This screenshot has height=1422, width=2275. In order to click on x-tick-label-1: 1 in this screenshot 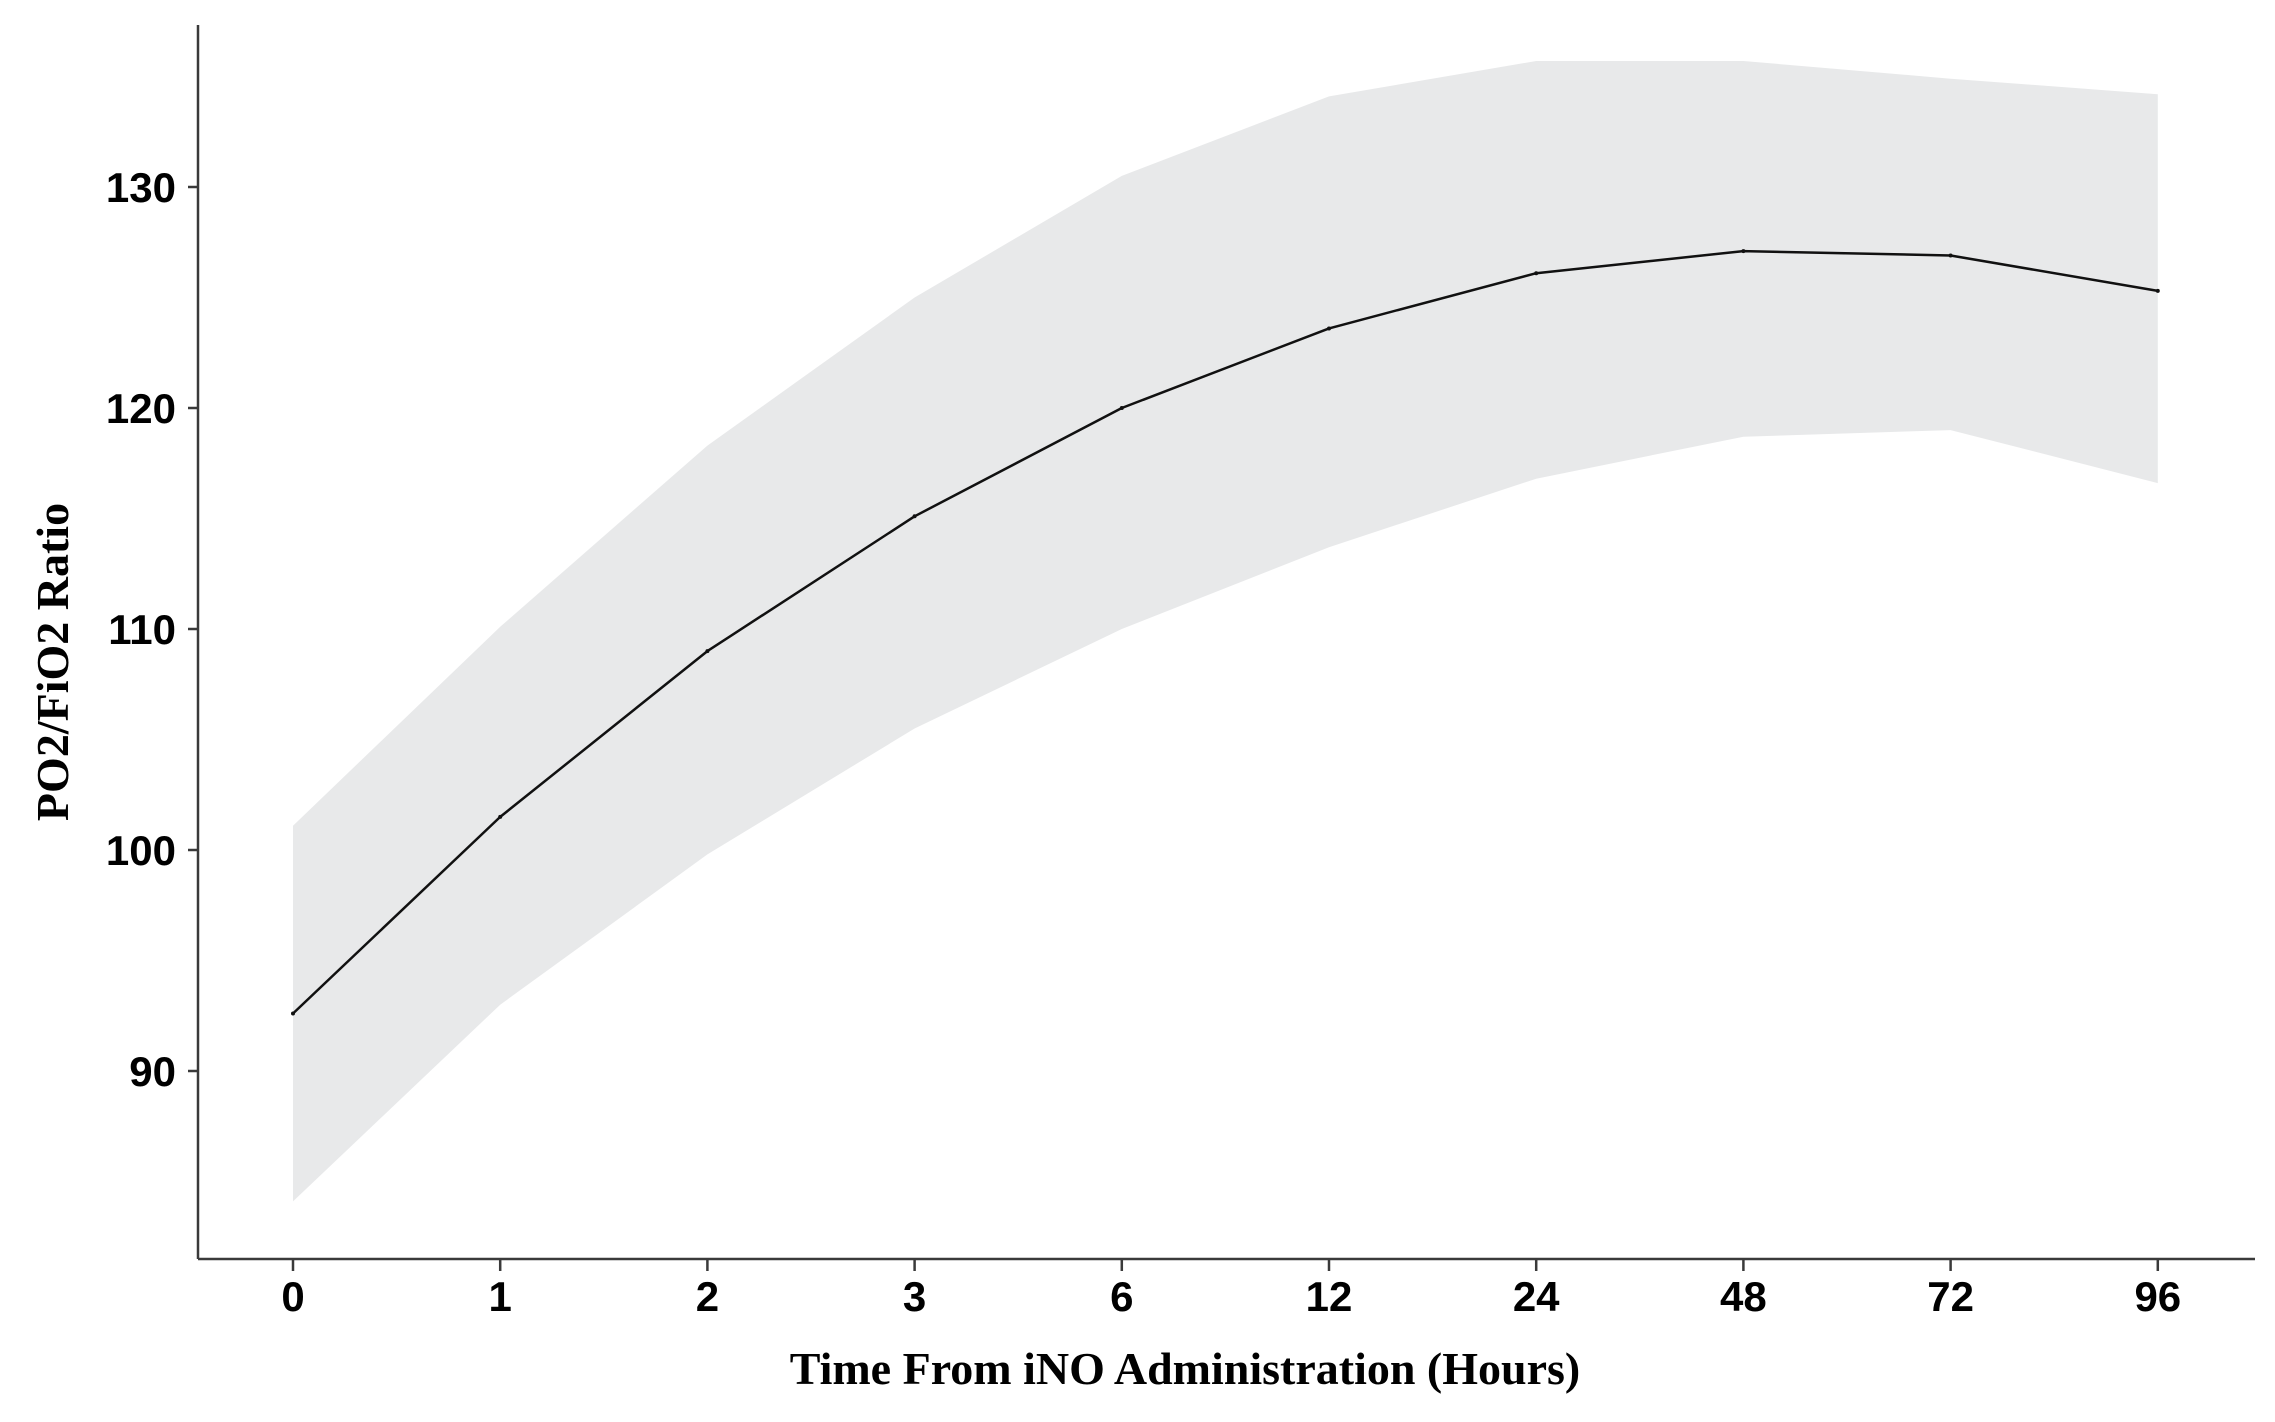, I will do `click(500, 1296)`.